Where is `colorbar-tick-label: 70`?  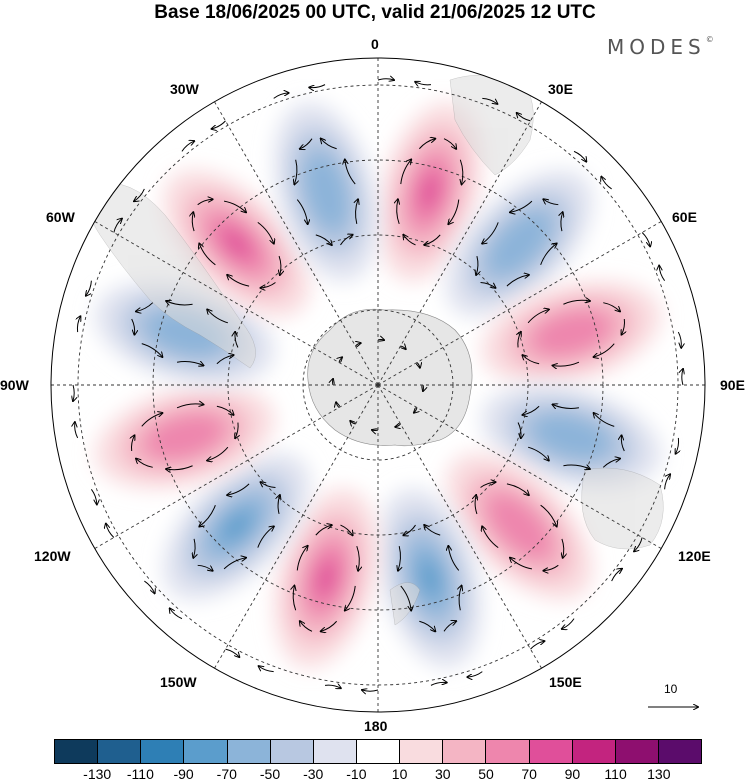
colorbar-tick-label: 70 is located at coordinates (529, 774).